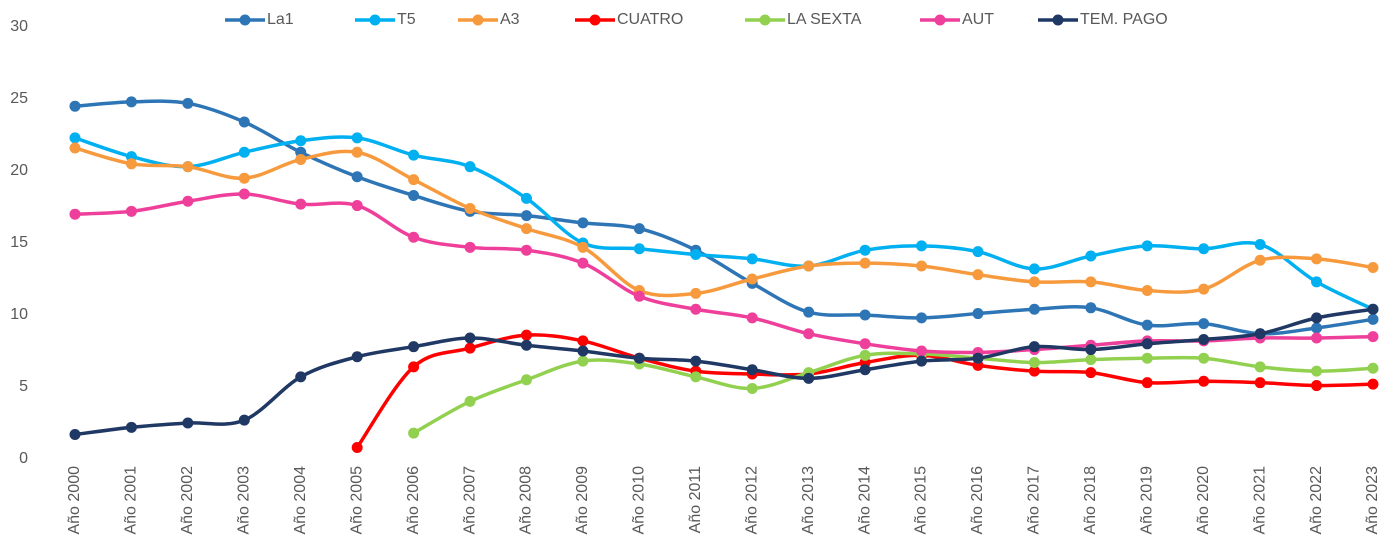 Image resolution: width=1393 pixels, height=557 pixels. What do you see at coordinates (356, 500) in the screenshot?
I see `x-tick-label: Año 2005` at bounding box center [356, 500].